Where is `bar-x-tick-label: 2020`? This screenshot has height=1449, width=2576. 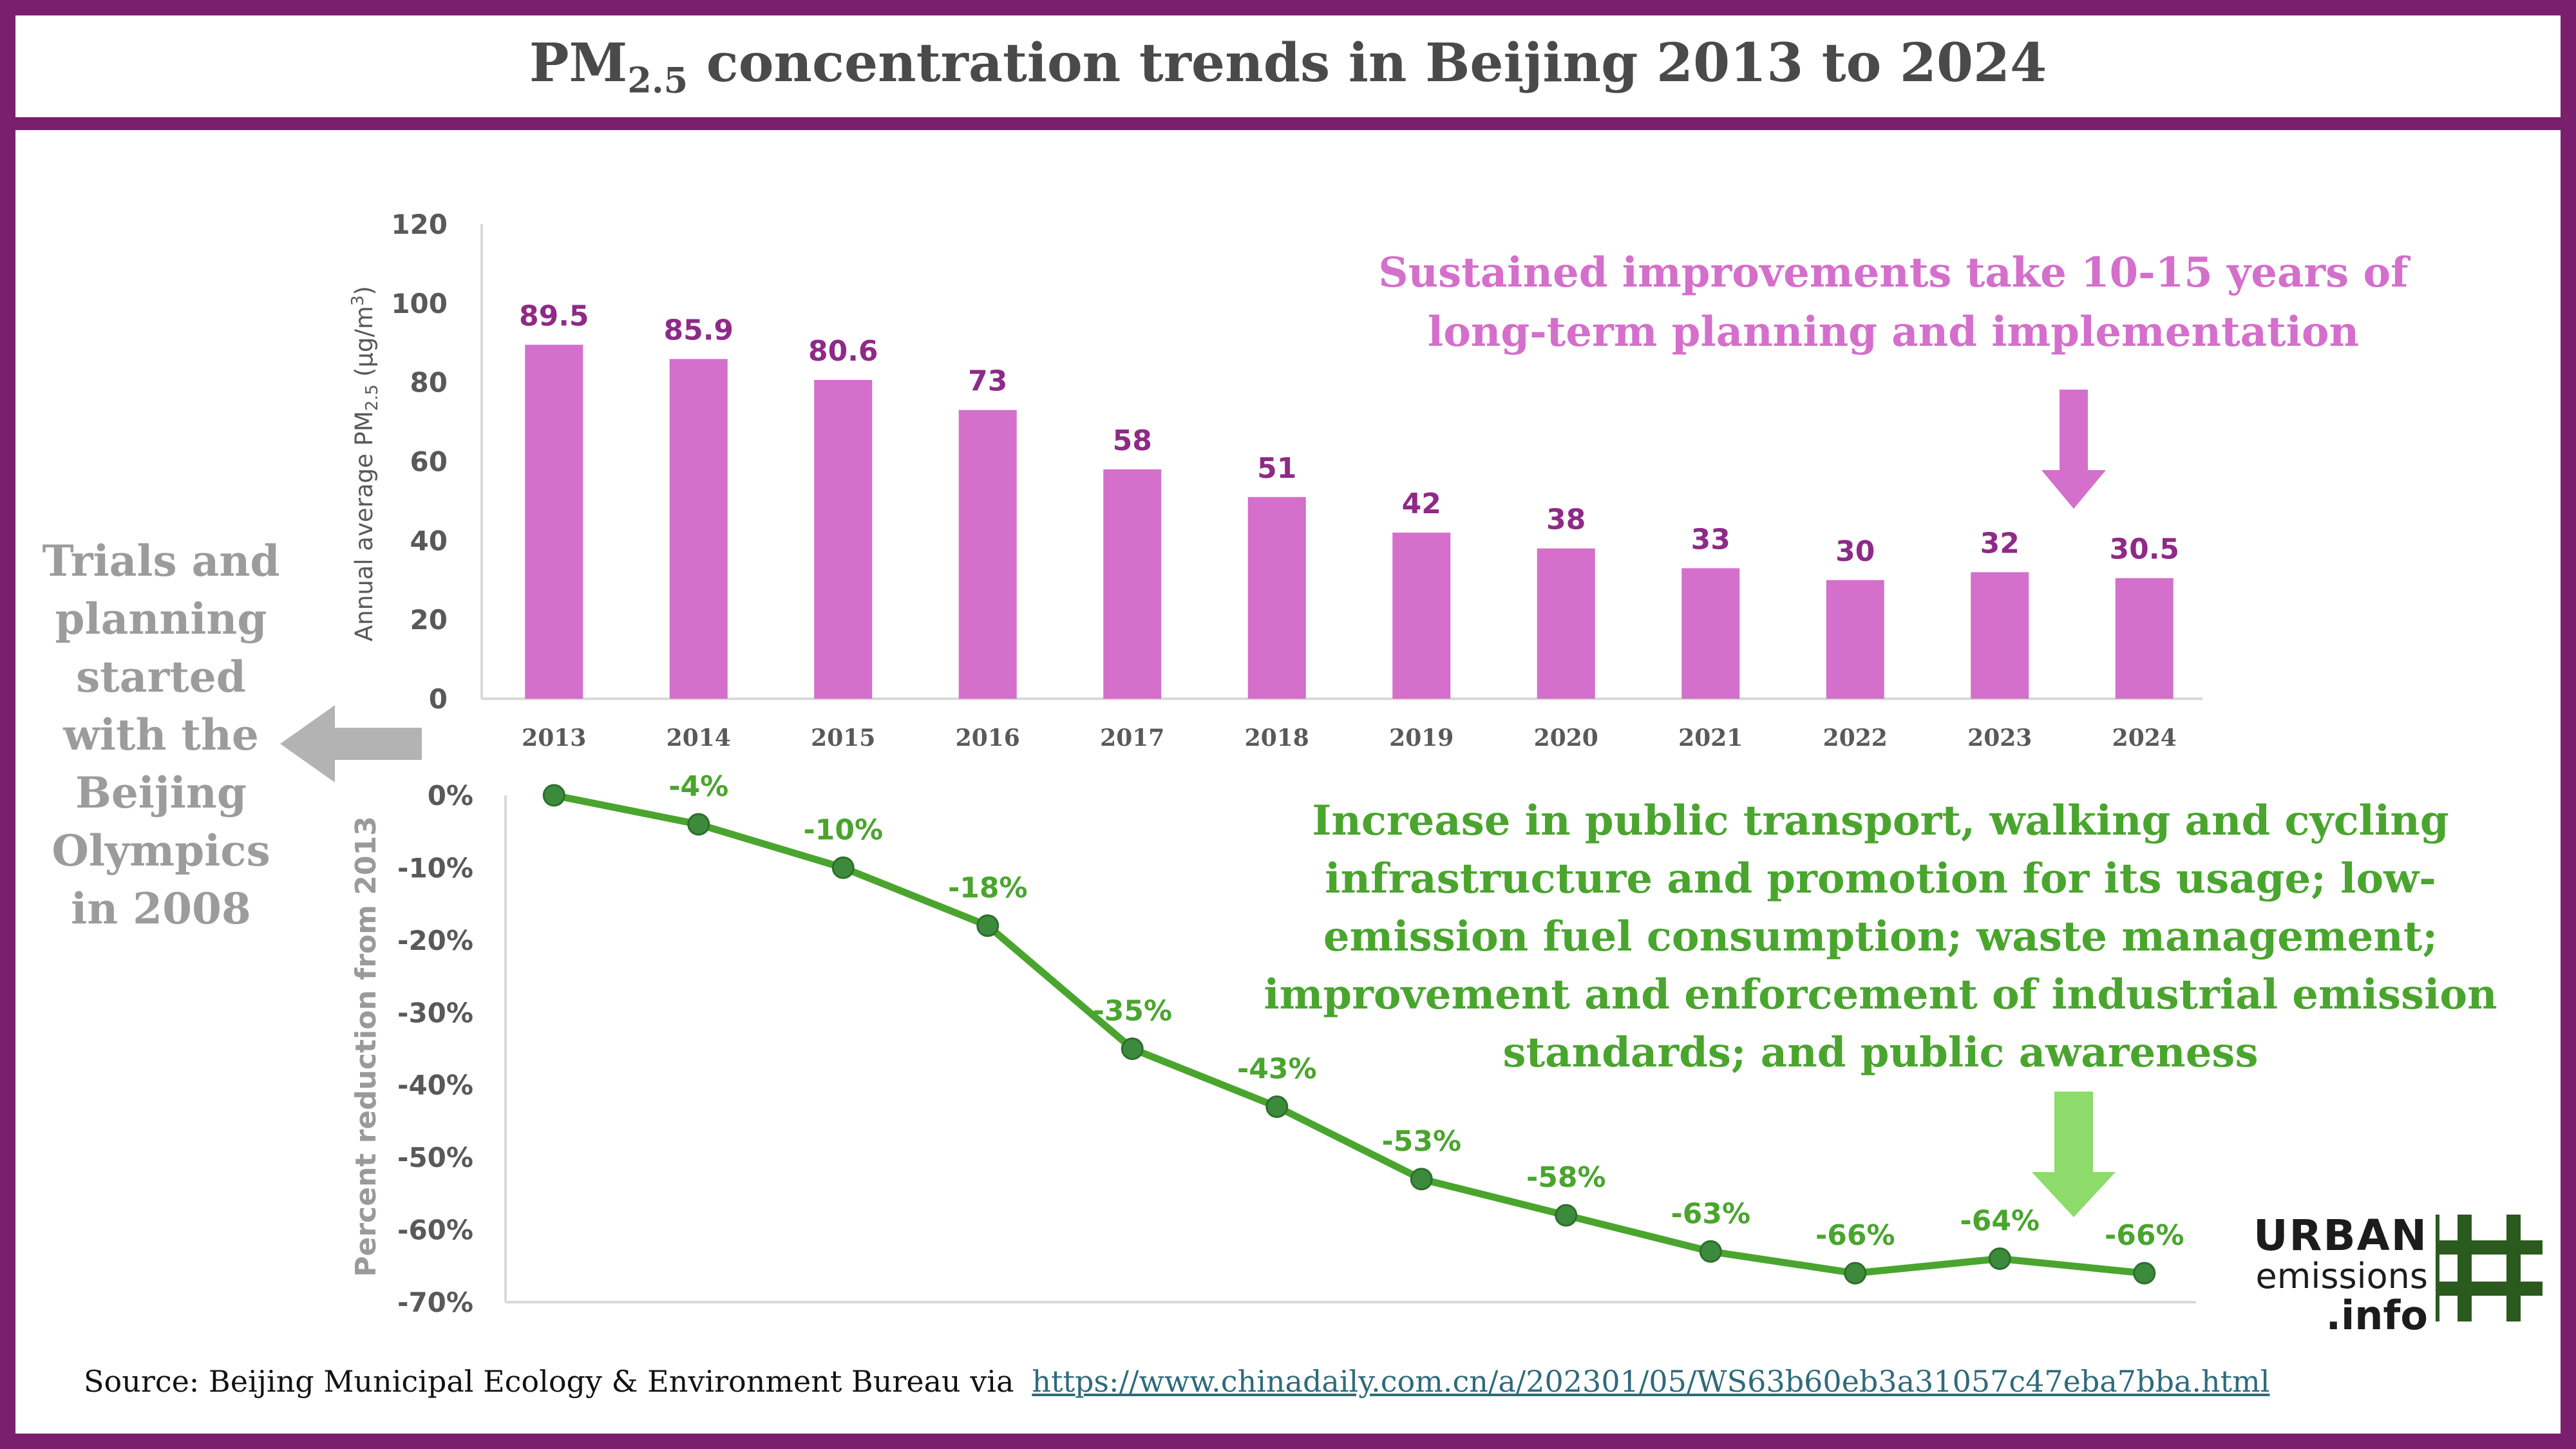
bar-x-tick-label: 2020 is located at coordinates (1566, 738).